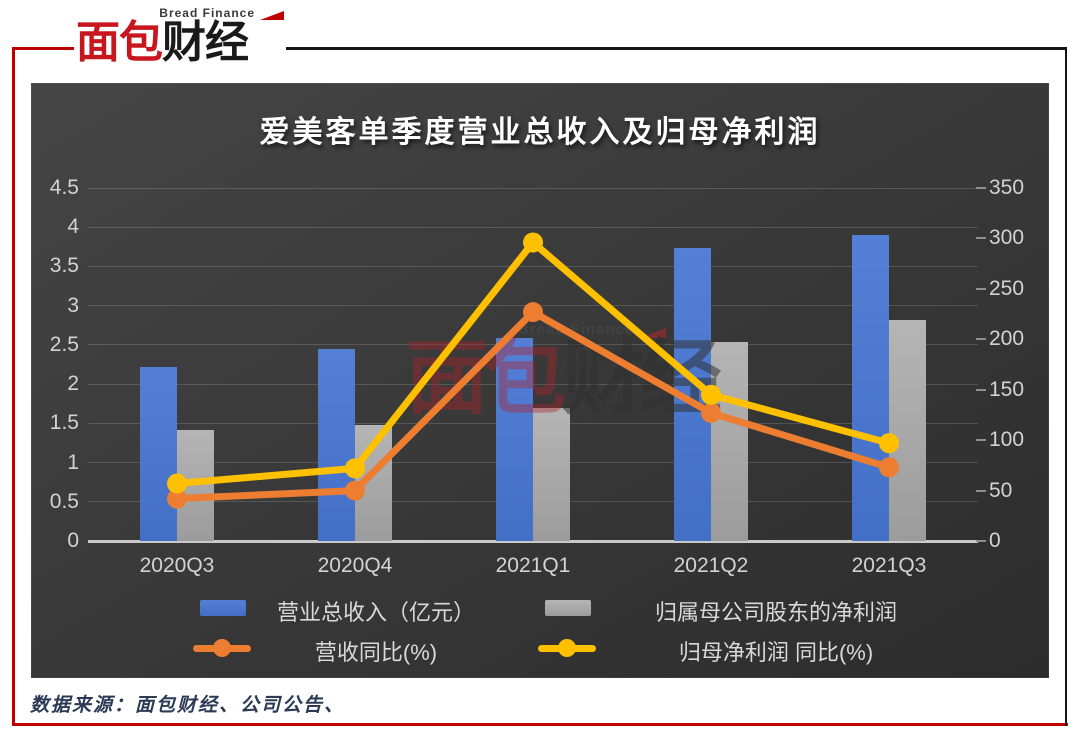 The image size is (1080, 740). Describe the element at coordinates (64, 266) in the screenshot. I see `left-axis-tick-label: 3.5` at that location.